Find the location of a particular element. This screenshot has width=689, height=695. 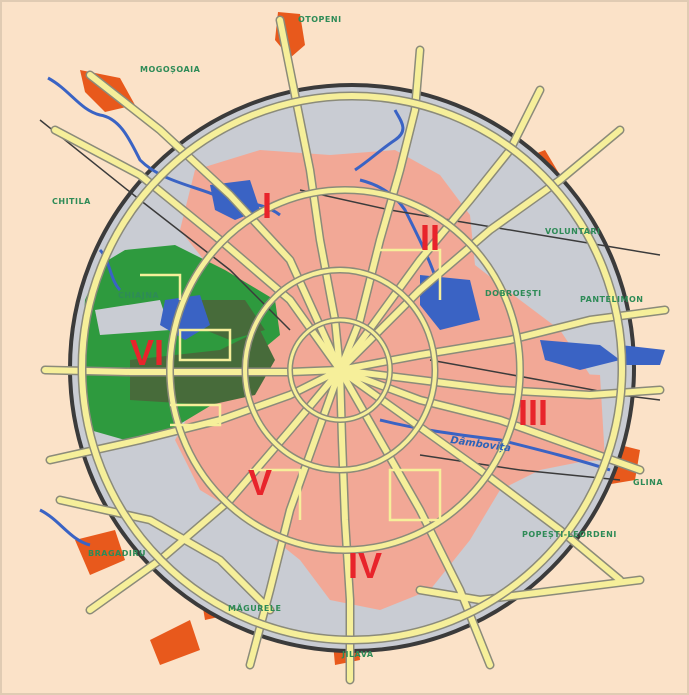

place-magurele: MĂGURELE is located at coordinates (254, 607).